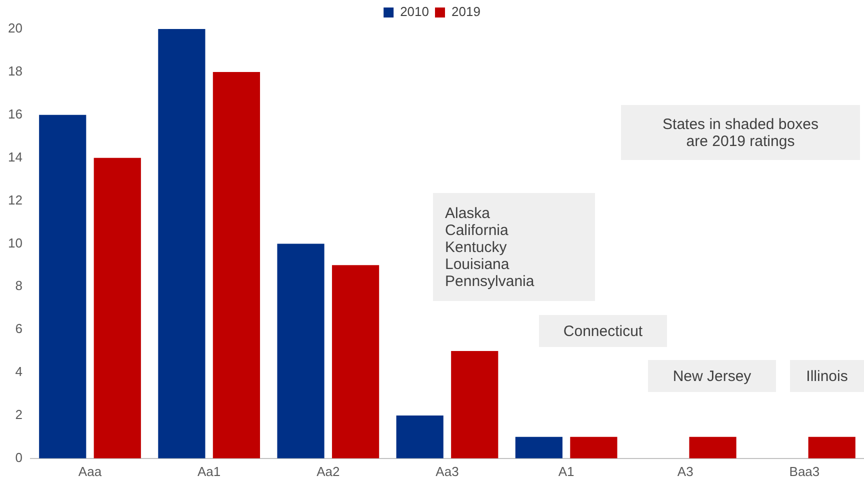 The height and width of the screenshot is (486, 864). Describe the element at coordinates (209, 471) in the screenshot. I see `x-tick-label: Aa1` at that location.